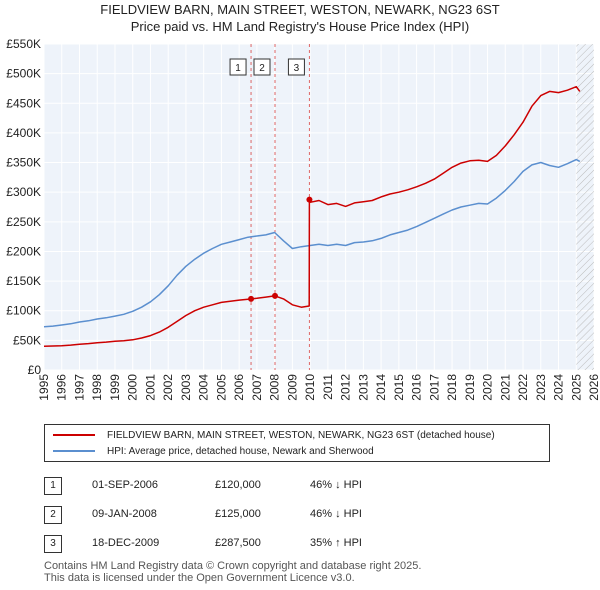 The width and height of the screenshot is (600, 590). I want to click on x-tick-label: 2015, so click(399, 387).